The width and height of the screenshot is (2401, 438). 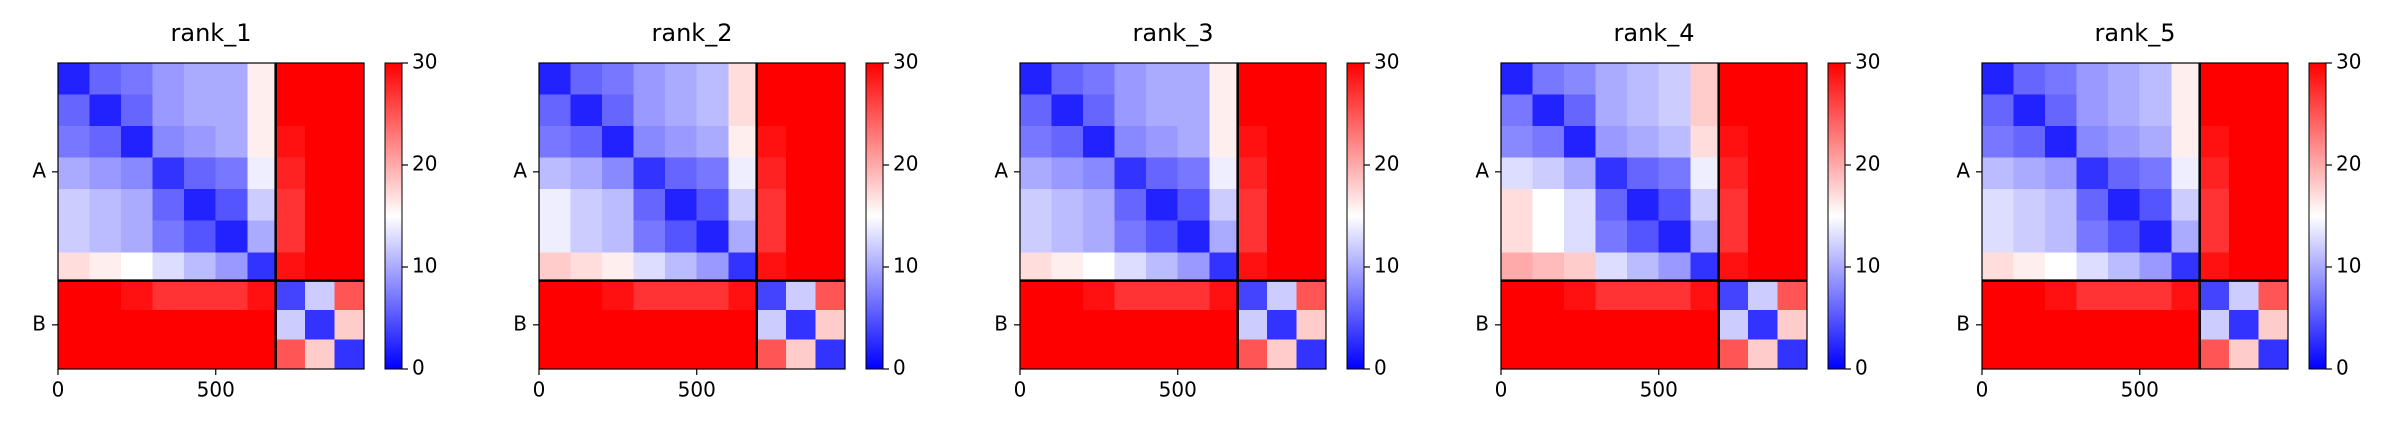 What do you see at coordinates (1001, 170) in the screenshot?
I see `y-tick-label: A` at bounding box center [1001, 170].